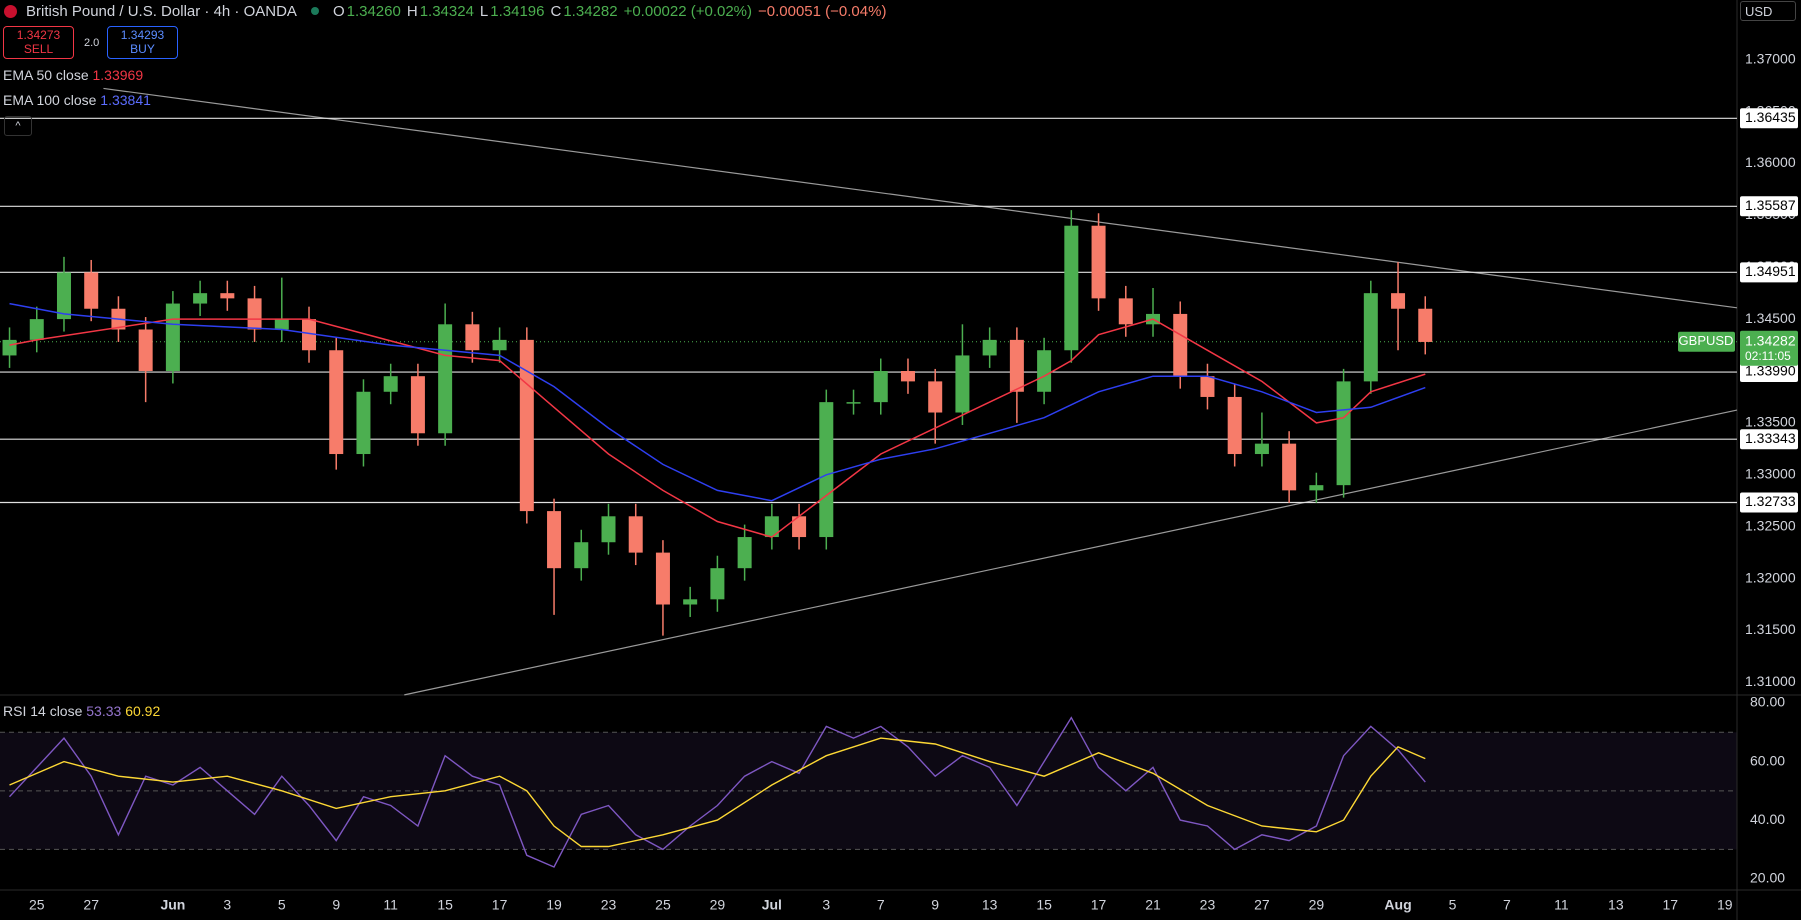 Image resolution: width=1801 pixels, height=920 pixels. Describe the element at coordinates (772, 905) in the screenshot. I see `x-tick-label: Jul` at that location.